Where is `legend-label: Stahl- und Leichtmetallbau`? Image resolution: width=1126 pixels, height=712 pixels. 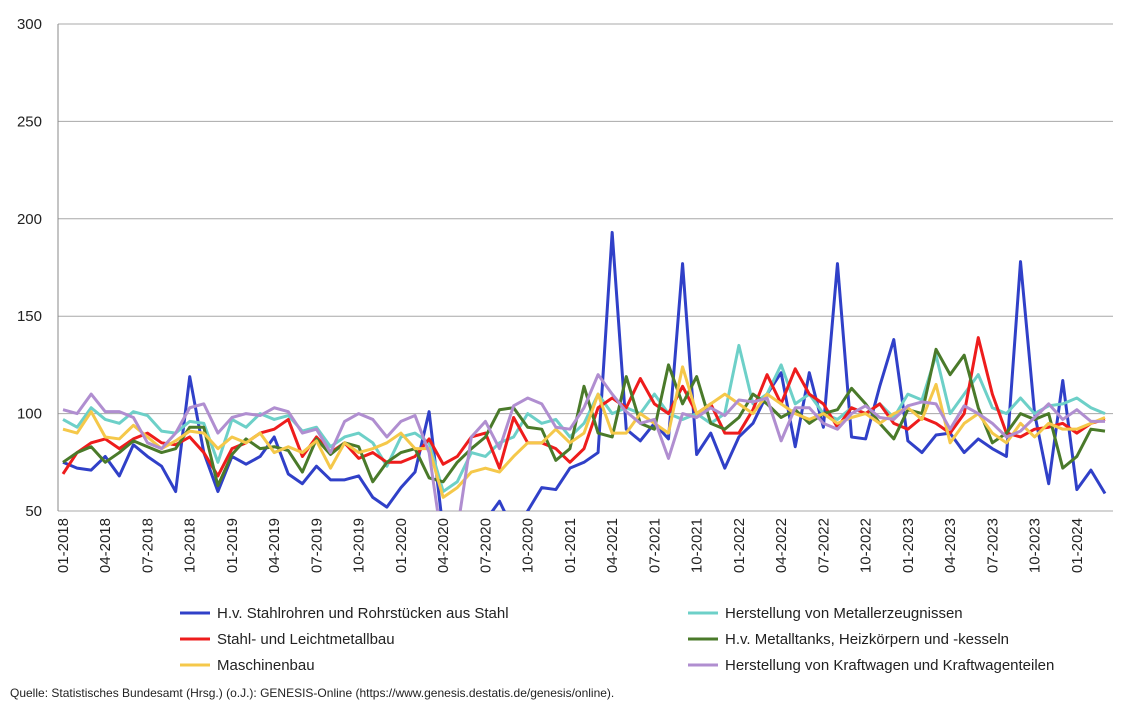
legend-label: Stahl- und Leichtmetallbau is located at coordinates (306, 639).